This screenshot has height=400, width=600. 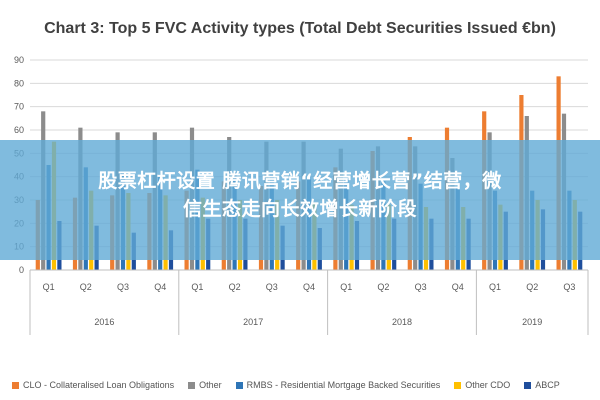 What do you see at coordinates (99, 385) in the screenshot?
I see `legend-label: CLO - Collateralised Loan Obligations` at bounding box center [99, 385].